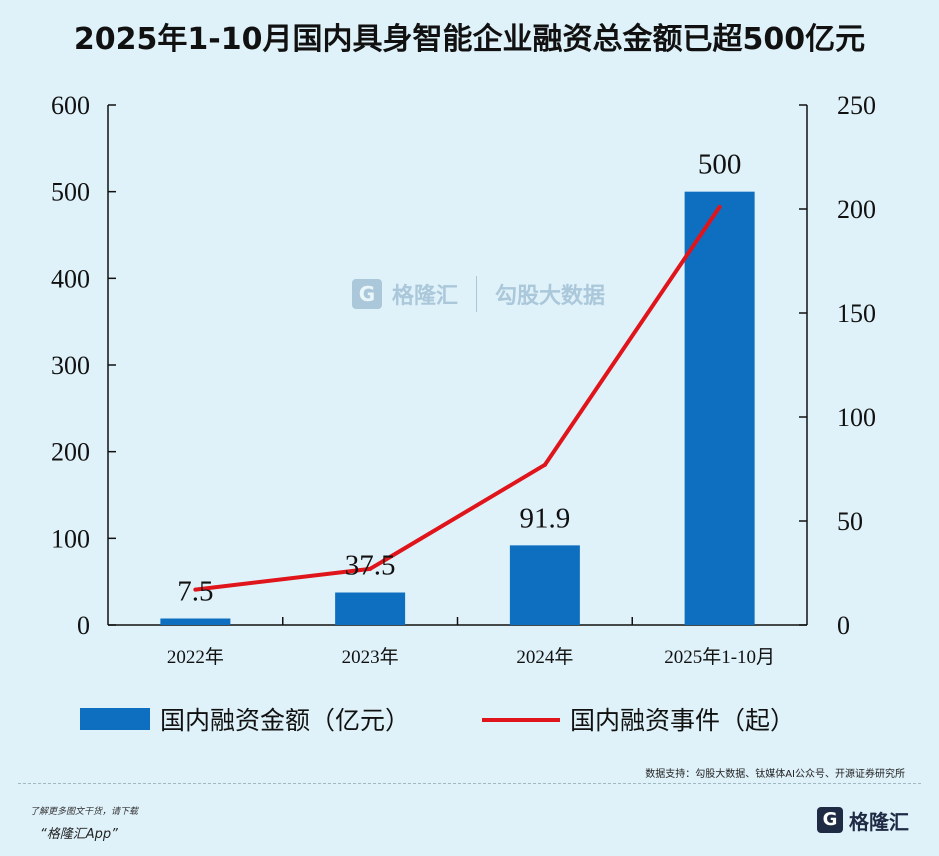 This screenshot has width=939, height=856. What do you see at coordinates (856, 105) in the screenshot?
I see `right-tick-label: 250` at bounding box center [856, 105].